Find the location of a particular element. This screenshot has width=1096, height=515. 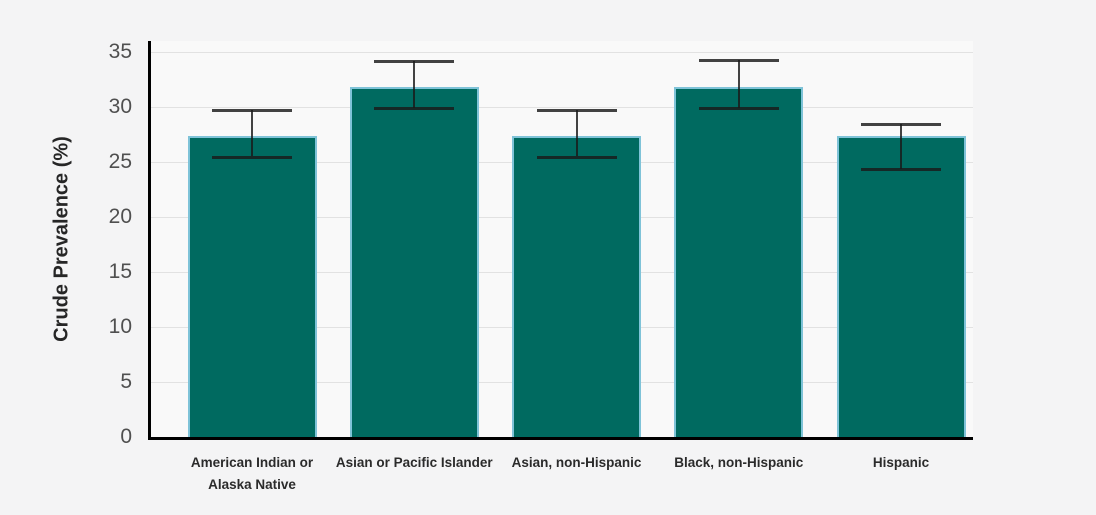

x-label-asian-non-hispanic: Asian, non-Hispanic is located at coordinates (576, 462).